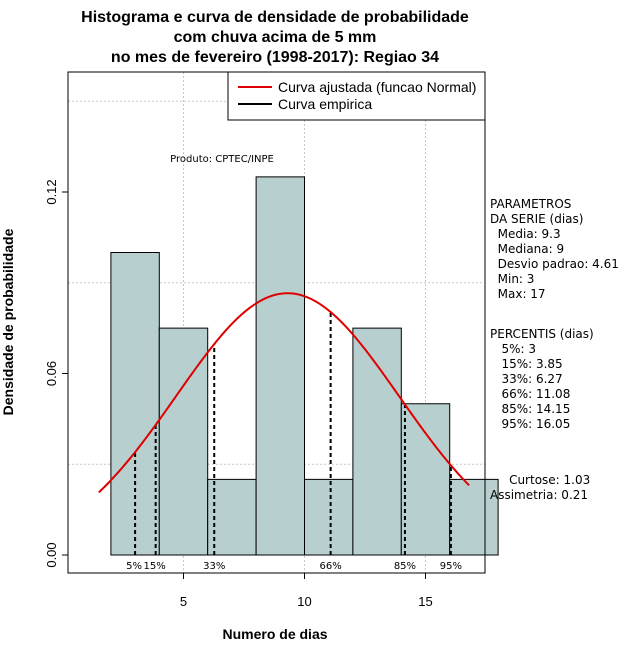 The width and height of the screenshot is (640, 660). I want to click on stats-panel: Curtose: 1.03 Assimetria: 0.21, so click(540, 488).